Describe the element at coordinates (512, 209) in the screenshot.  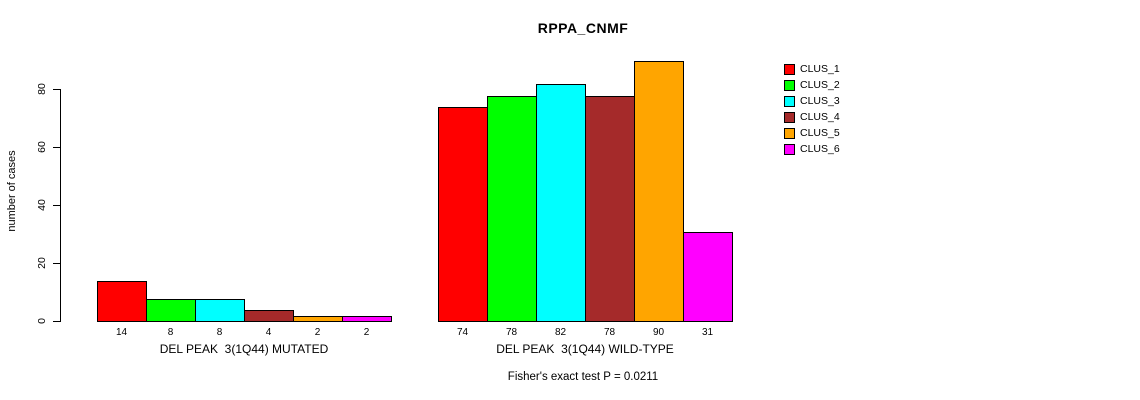
I see `bar-clus_2-group2` at that location.